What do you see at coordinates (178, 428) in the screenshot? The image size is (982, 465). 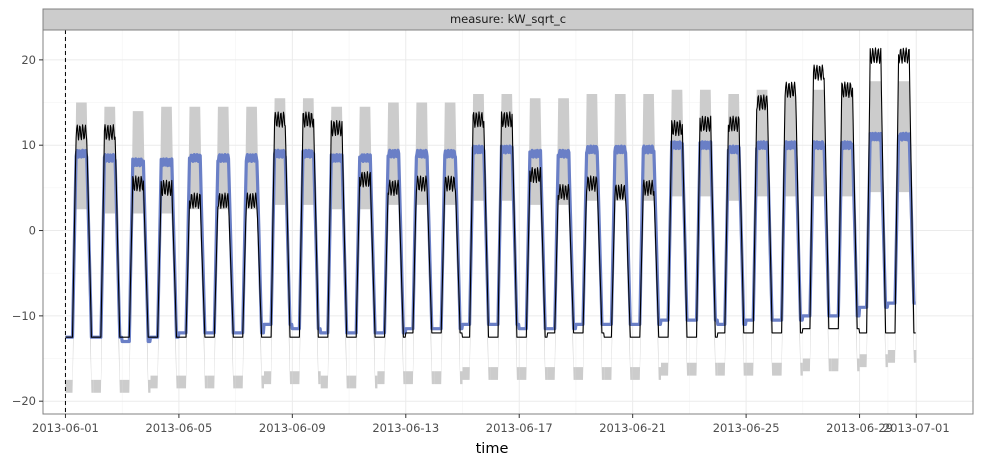 I see `x-tick-label: 2013-06-05` at bounding box center [178, 428].